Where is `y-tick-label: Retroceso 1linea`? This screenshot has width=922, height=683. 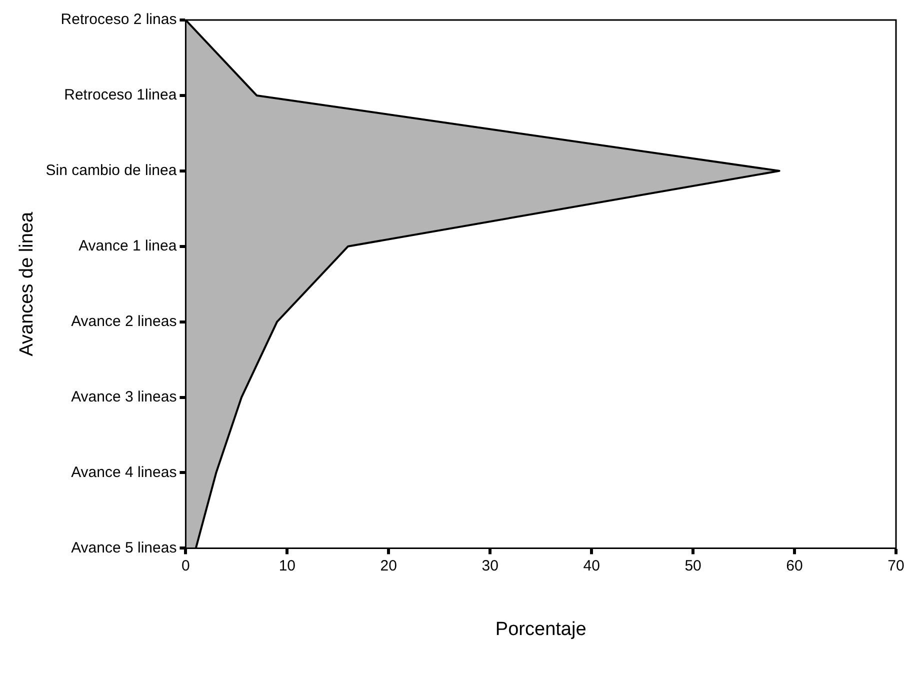 y-tick-label: Retroceso 1linea is located at coordinates (121, 95).